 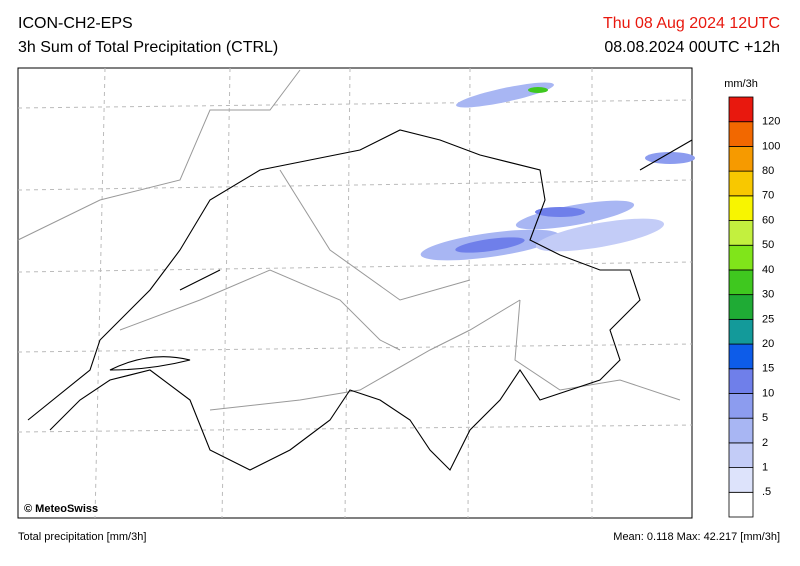 I want to click on colorbar-label: .5, so click(x=766, y=492).